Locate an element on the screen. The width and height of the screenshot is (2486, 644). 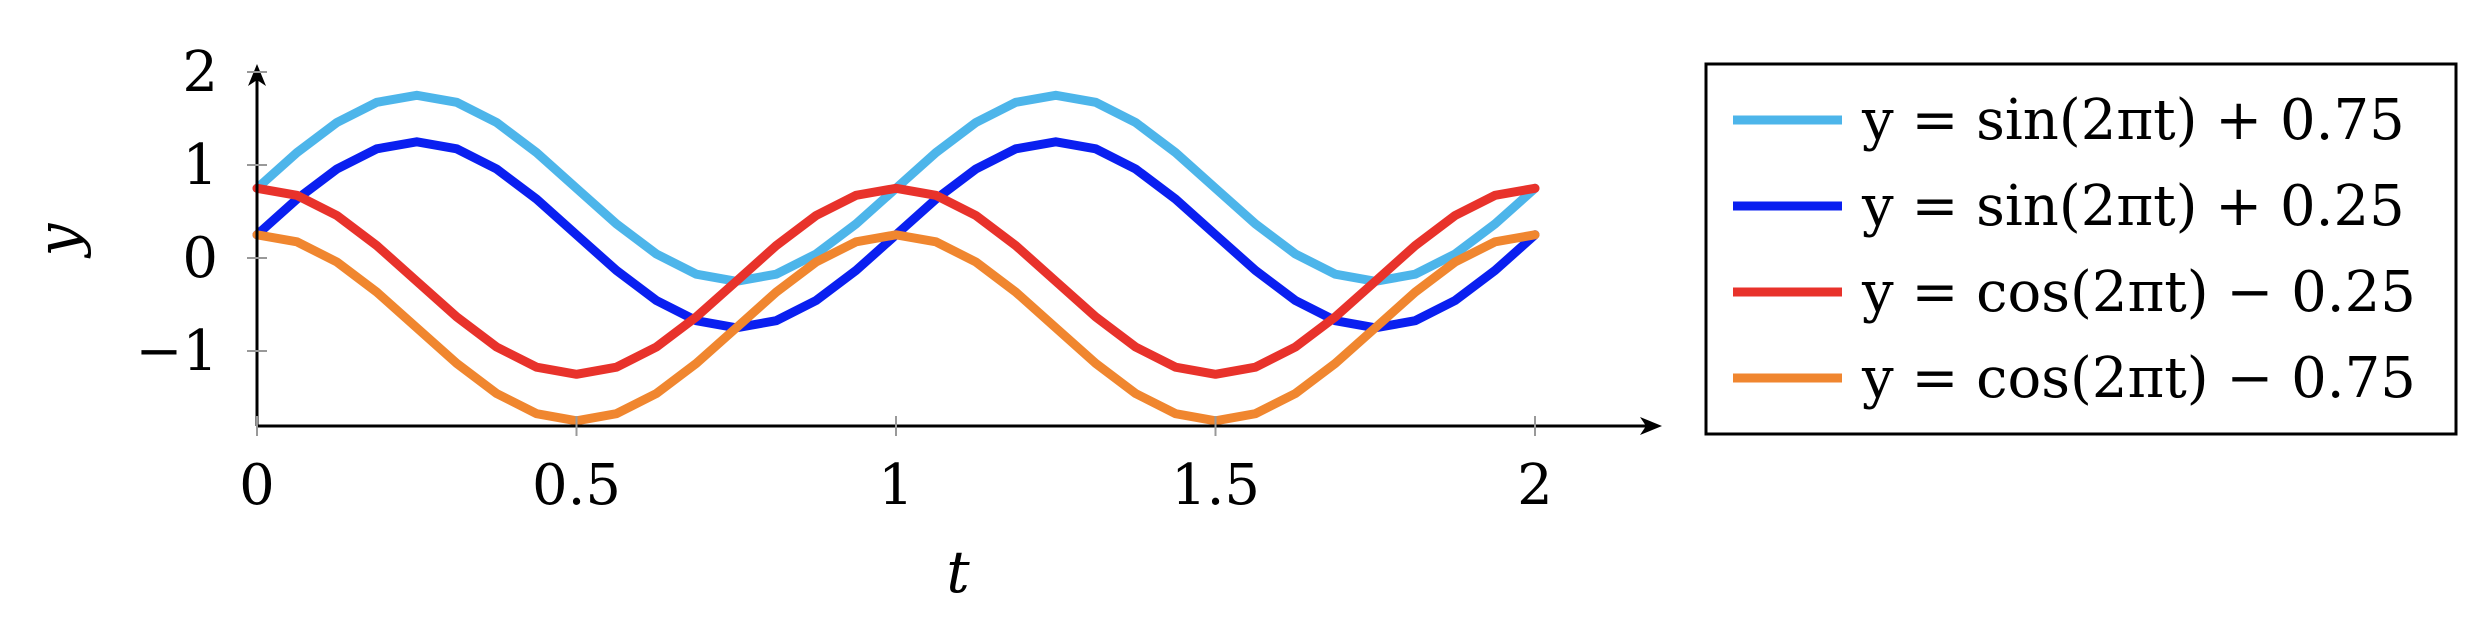
legend-label-1: y = sin(2πt) + 0.75 is located at coordinates (2133, 120).